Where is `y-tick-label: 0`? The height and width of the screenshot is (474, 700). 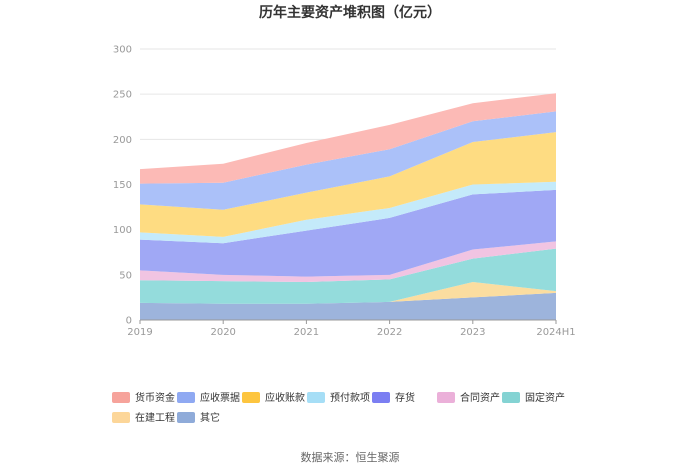
y-tick-label: 0 is located at coordinates (129, 321).